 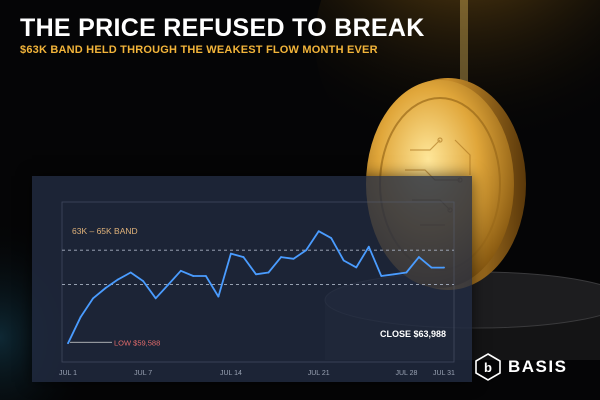 I want to click on close-annotation: CLOSE $63,988, so click(x=413, y=334).